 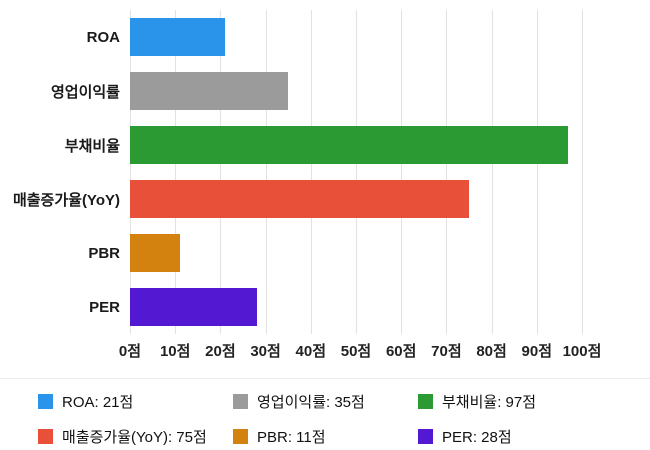 I want to click on legend-label: PER: 28점, so click(x=477, y=437).